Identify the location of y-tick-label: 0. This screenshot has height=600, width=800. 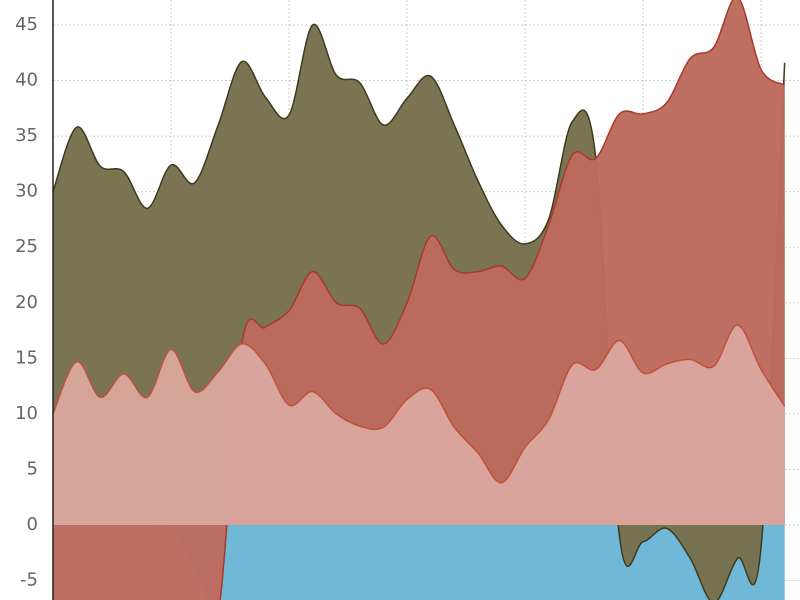
(32, 524).